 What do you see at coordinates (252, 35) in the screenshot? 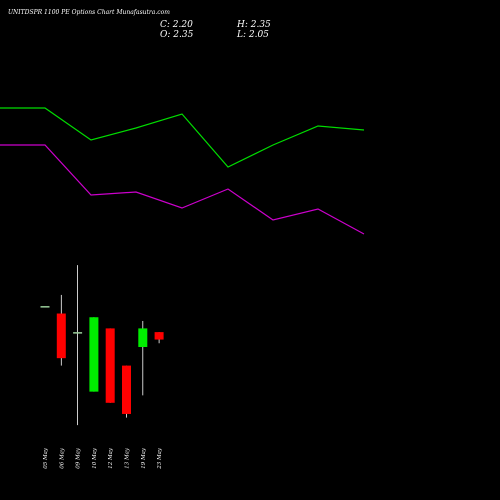
I see `low-readout: L: 2.05` at bounding box center [252, 35].